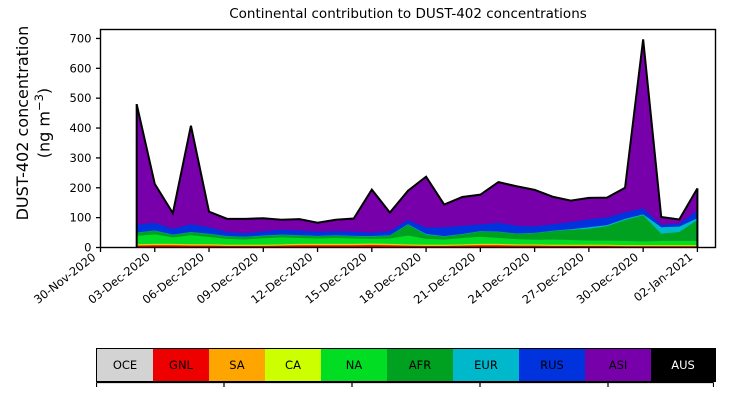 This screenshot has height=402, width=730. I want to click on y-tick-label: 200, so click(81, 188).